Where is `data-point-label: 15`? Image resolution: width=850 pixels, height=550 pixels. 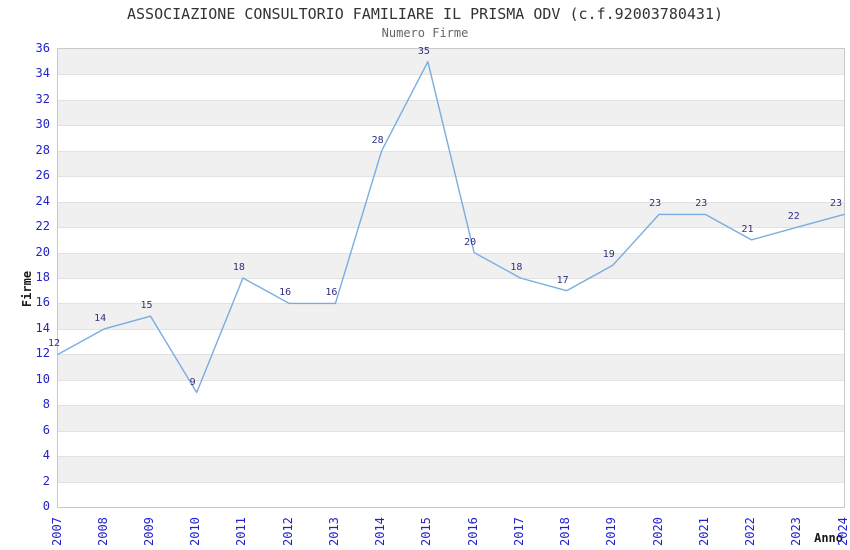
data-point-label: 15 is located at coordinates (146, 306).